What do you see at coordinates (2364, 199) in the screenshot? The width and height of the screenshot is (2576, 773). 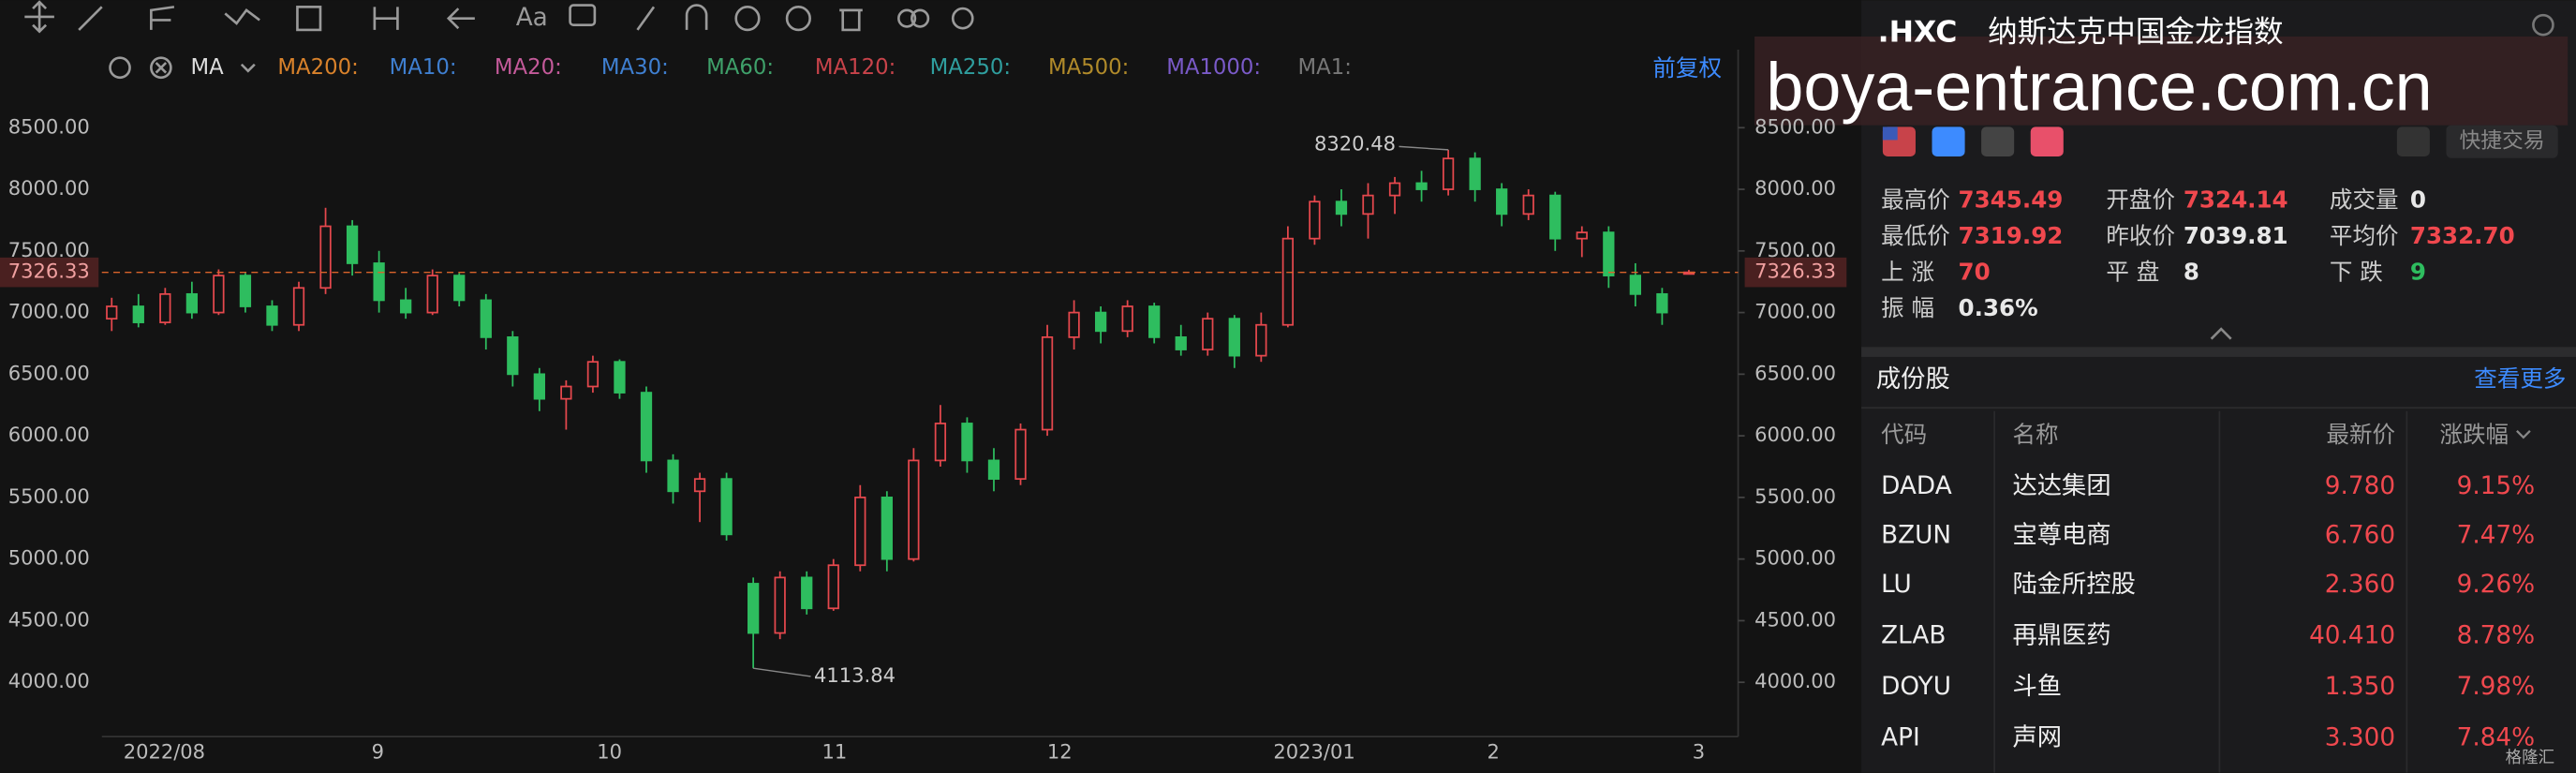 I see `stat-label: 成交量` at bounding box center [2364, 199].